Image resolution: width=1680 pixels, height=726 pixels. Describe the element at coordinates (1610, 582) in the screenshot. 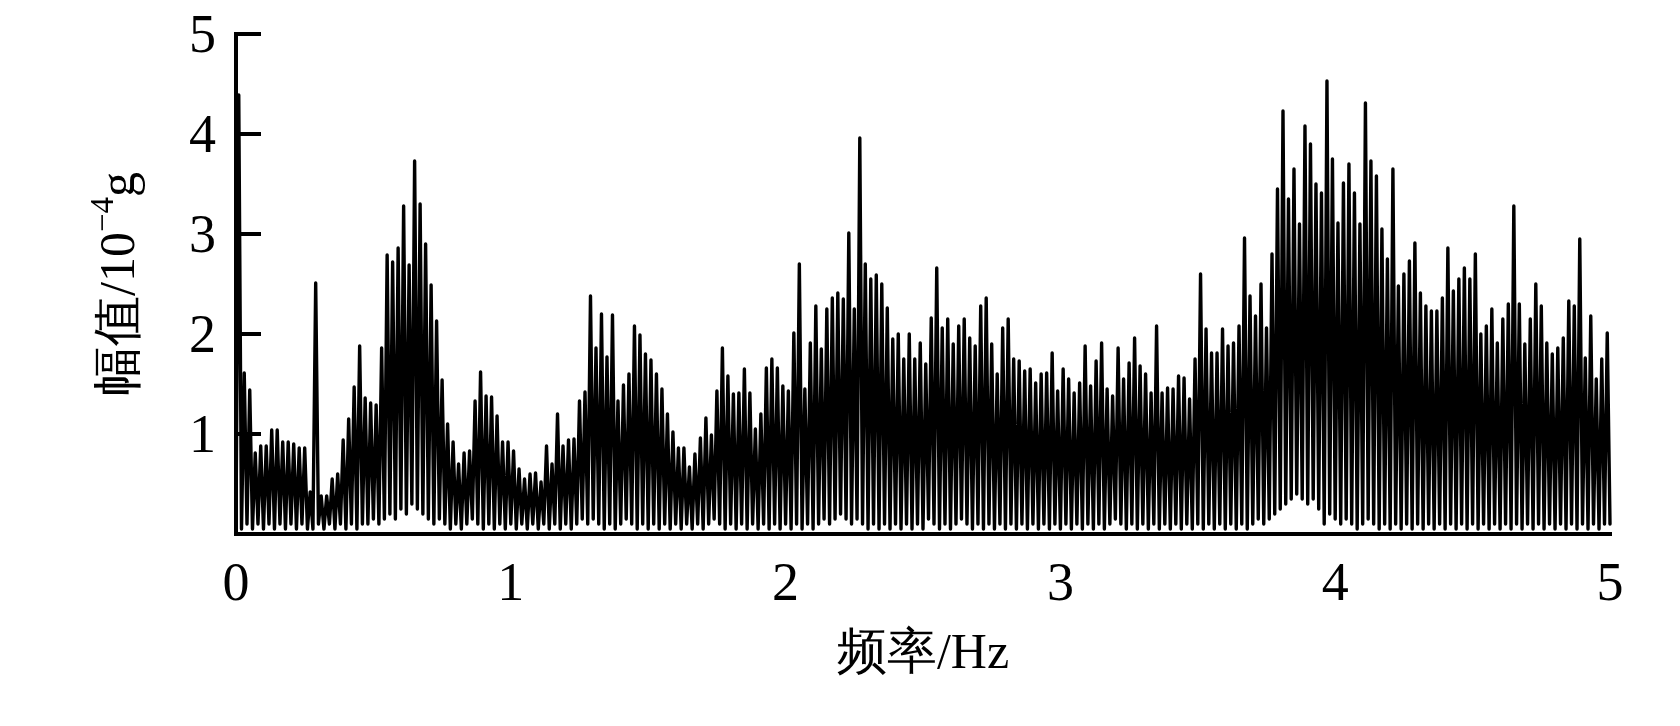

I see `x-tick-label: 5` at that location.